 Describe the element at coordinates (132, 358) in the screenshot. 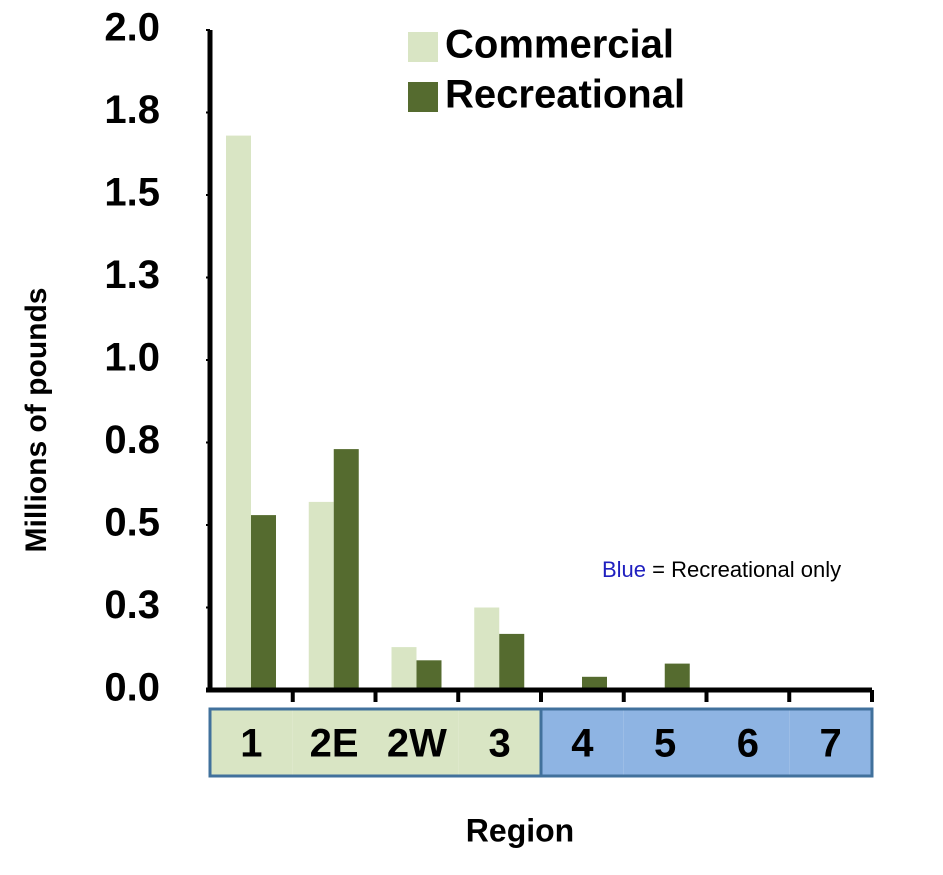

I see `y-tick-label: 1.0` at that location.